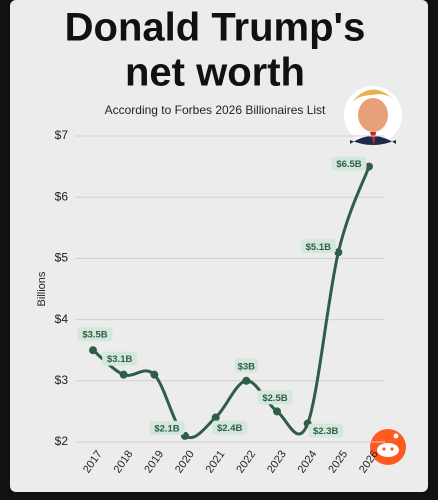  I want to click on value-label-text: $2.1B, so click(166, 428).